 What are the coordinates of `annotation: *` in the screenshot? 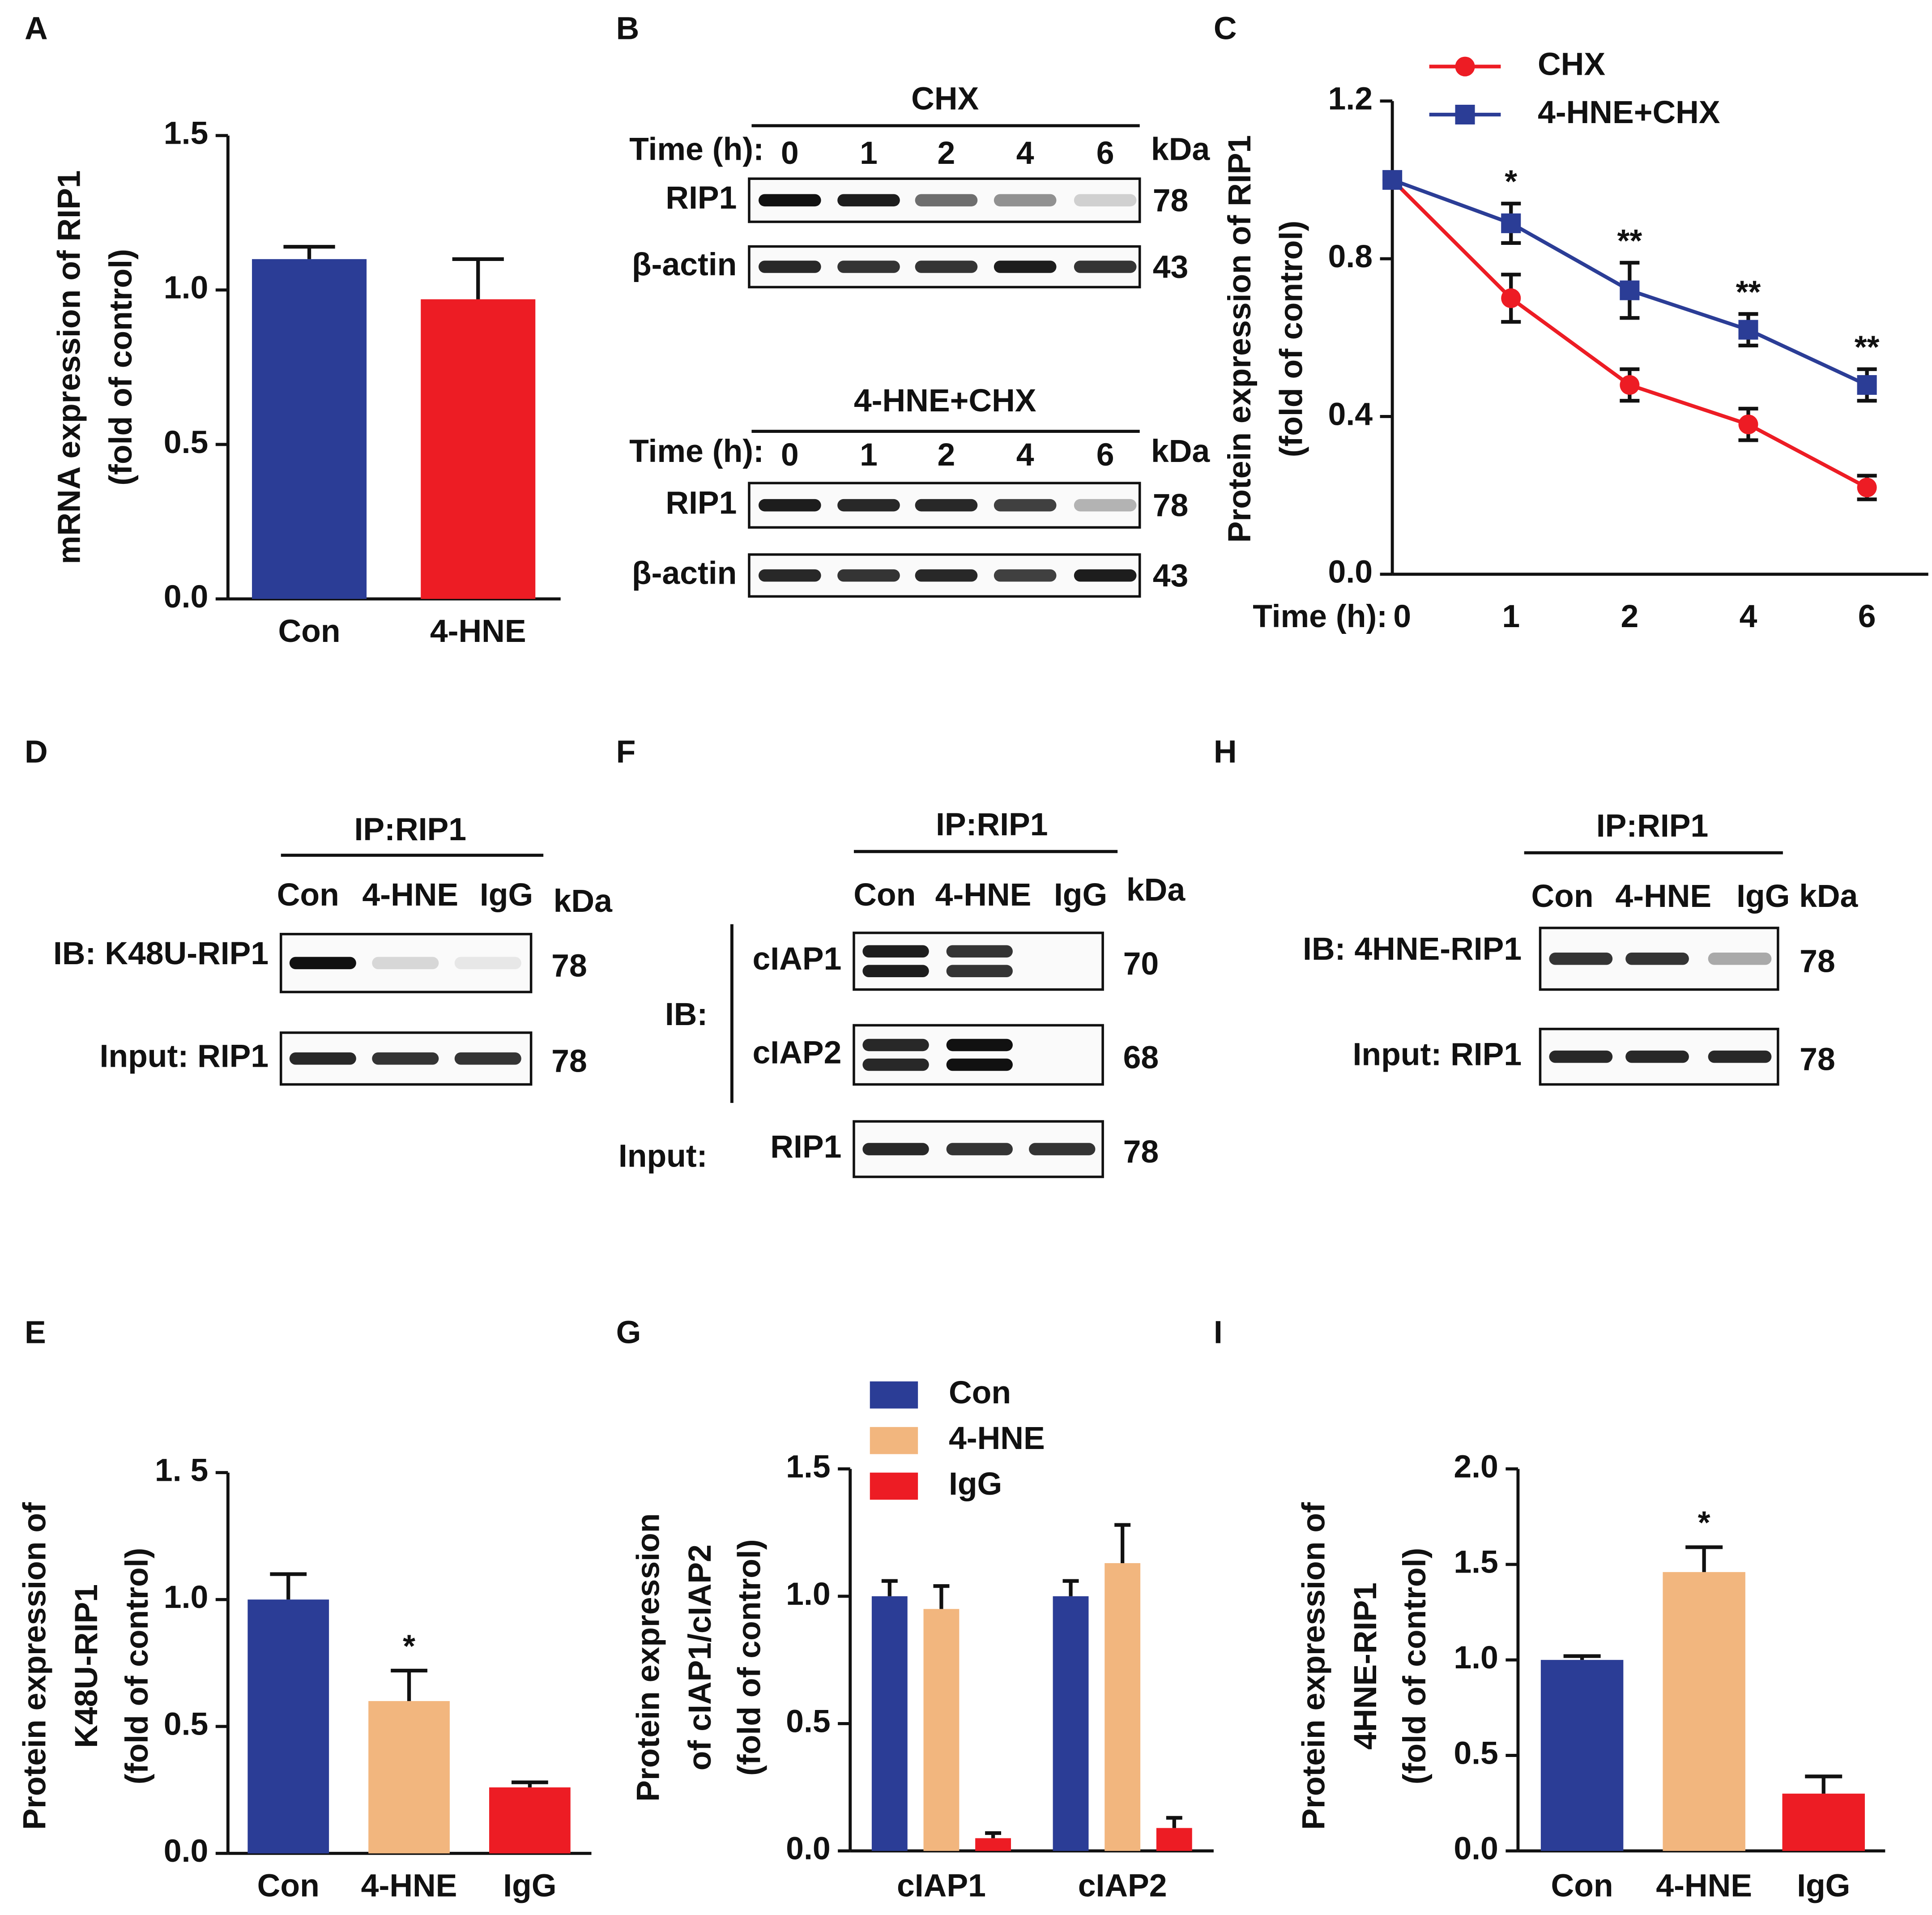 It's located at (409, 1646).